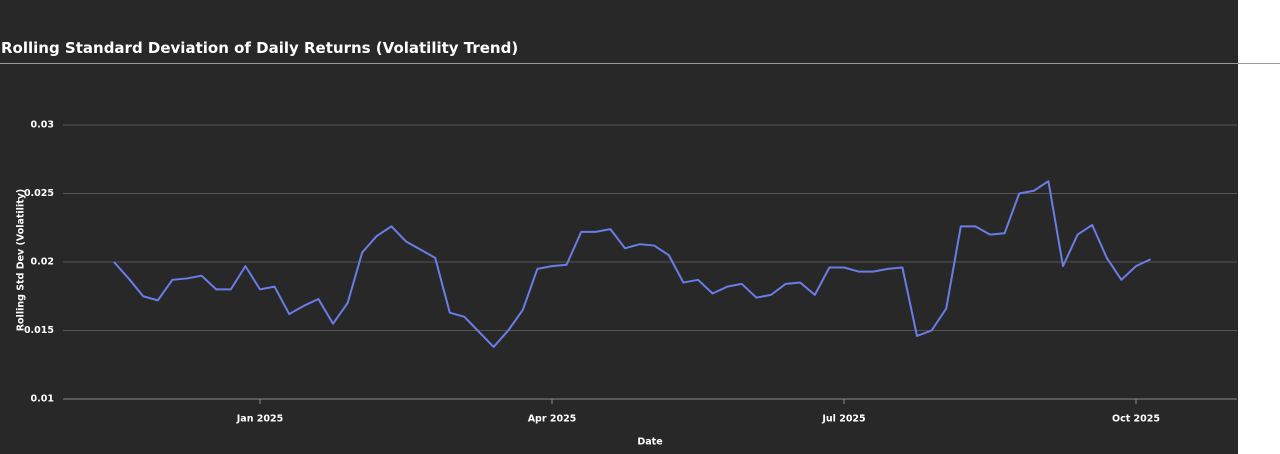  Describe the element at coordinates (39, 330) in the screenshot. I see `y-tick-label: 0.015` at that location.